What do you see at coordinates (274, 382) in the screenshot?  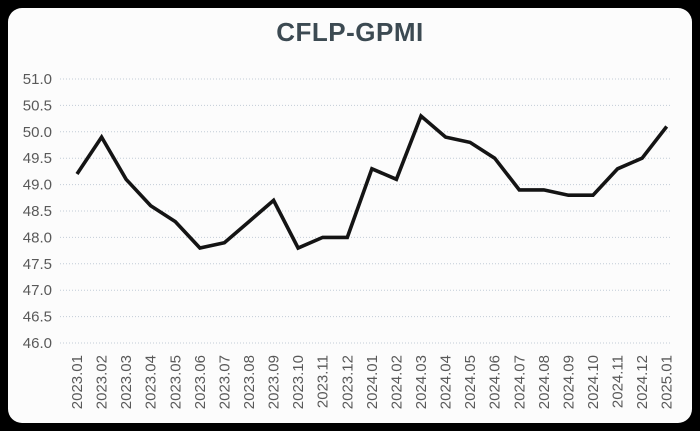 I see `x-tick-label: 2023.09` at bounding box center [274, 382].